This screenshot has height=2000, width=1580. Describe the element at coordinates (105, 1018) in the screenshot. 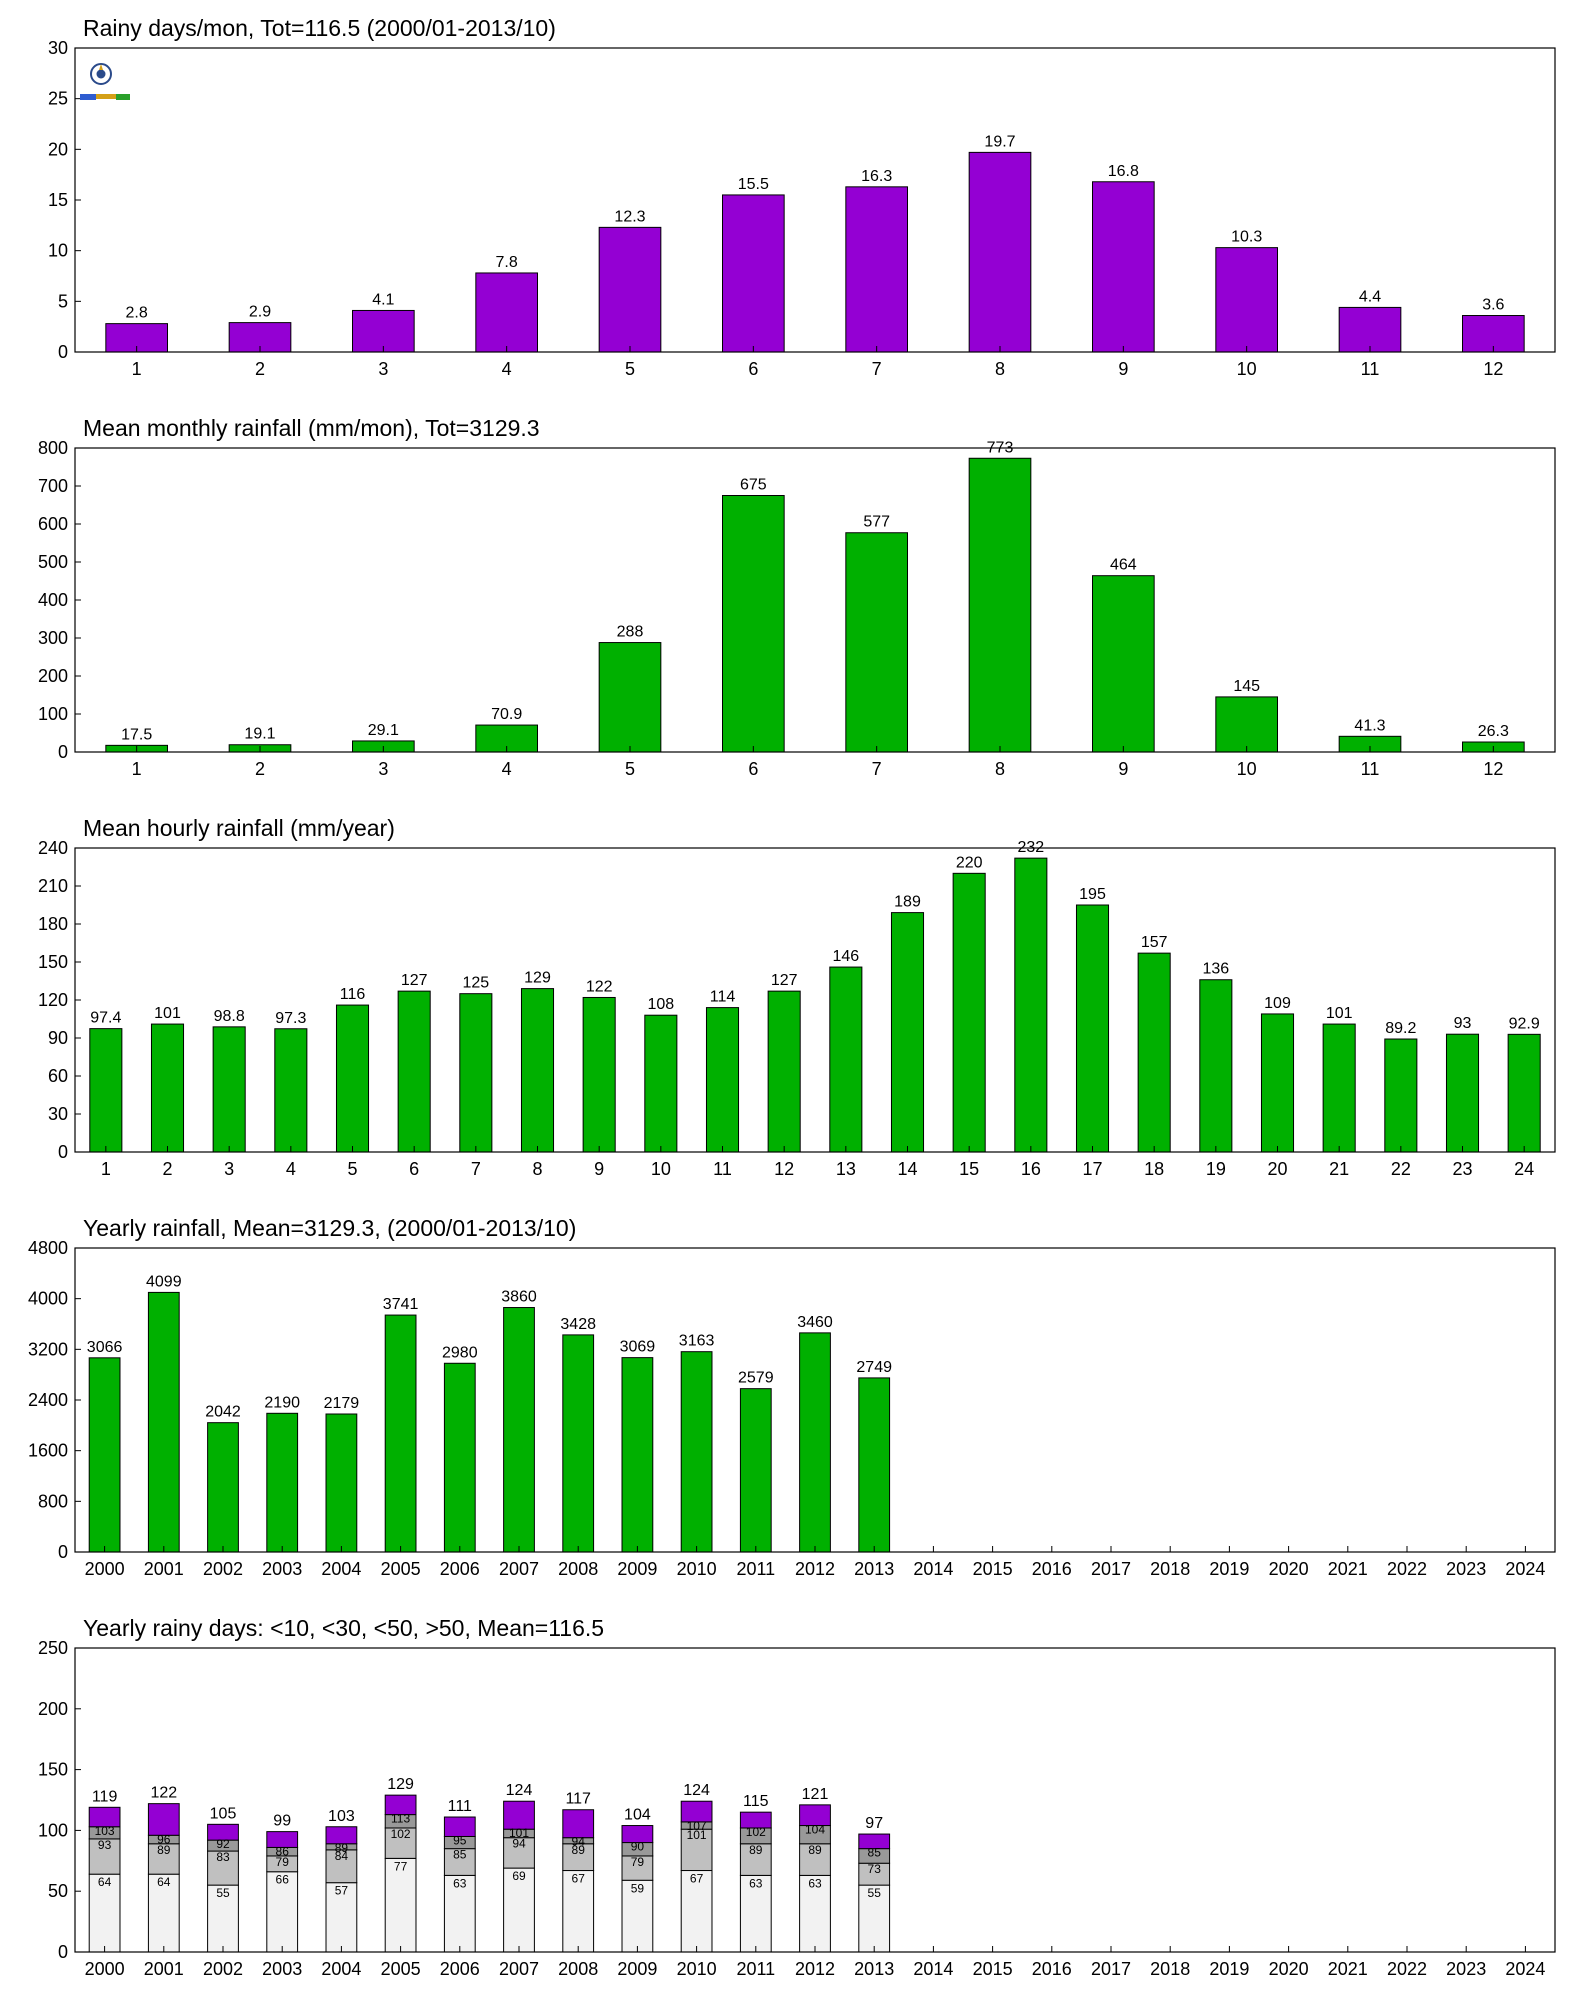

I see `data-label-1: 97.4` at that location.